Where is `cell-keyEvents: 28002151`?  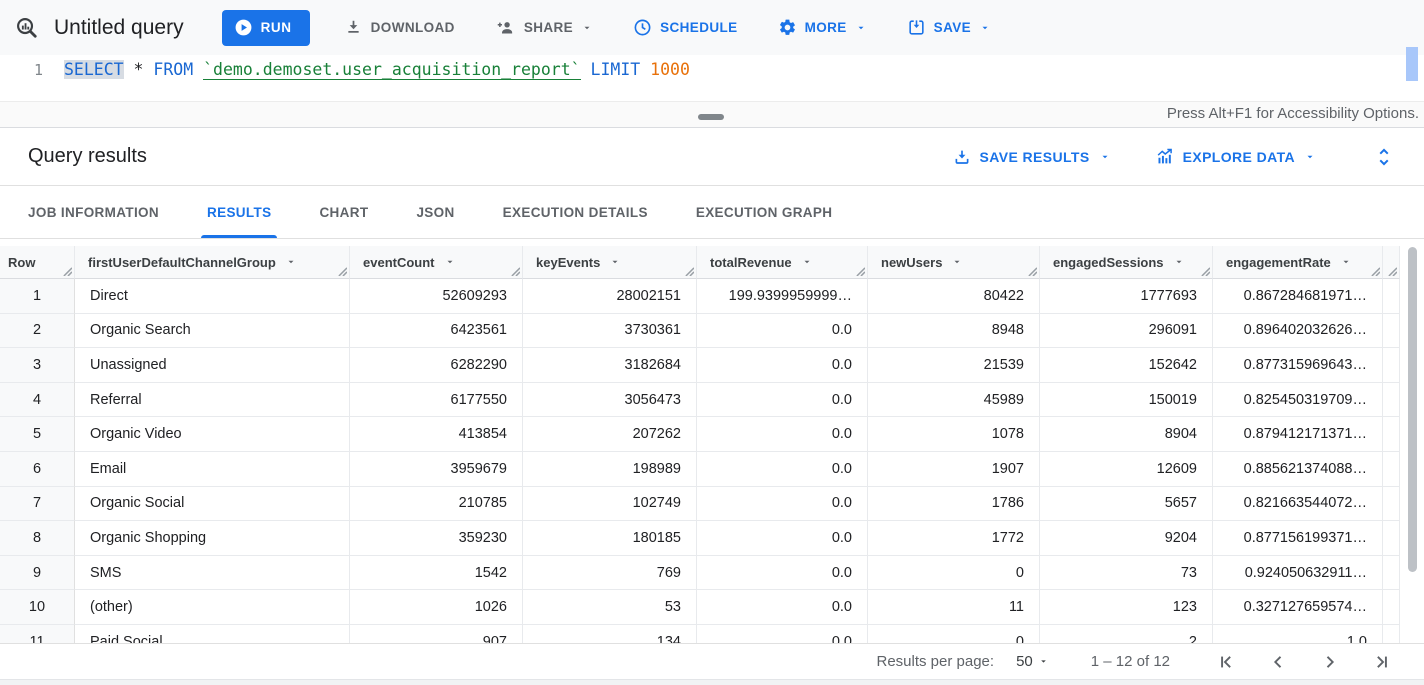 cell-keyEvents: 28002151 is located at coordinates (610, 296).